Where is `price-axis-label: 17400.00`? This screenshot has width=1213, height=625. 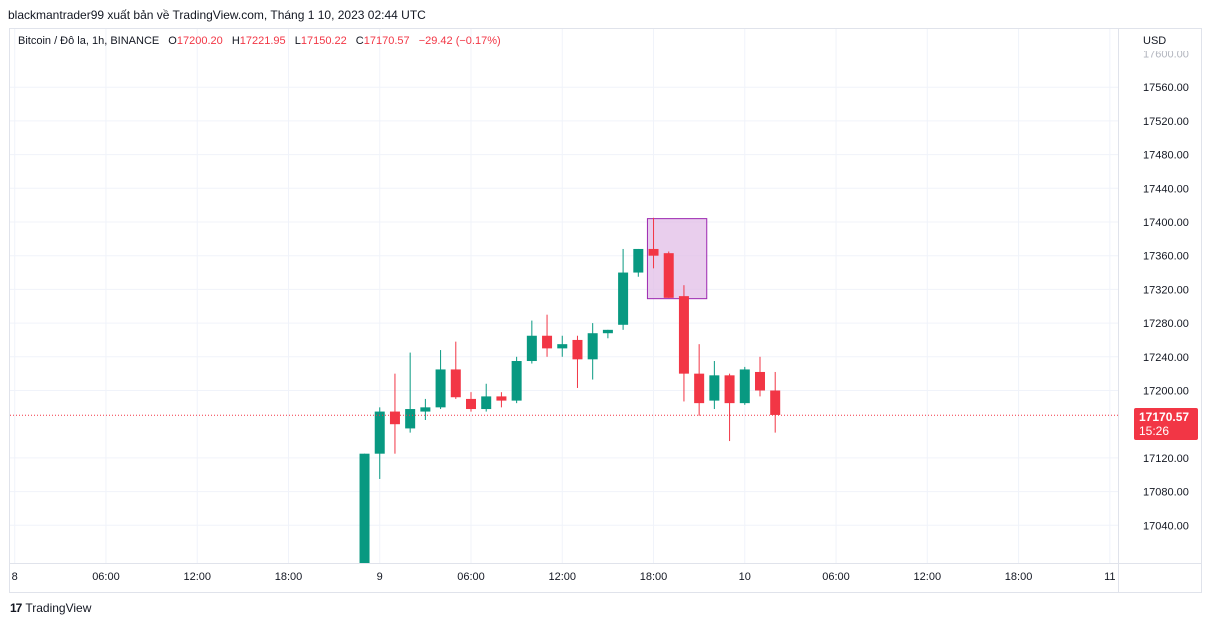
price-axis-label: 17400.00 is located at coordinates (1166, 223).